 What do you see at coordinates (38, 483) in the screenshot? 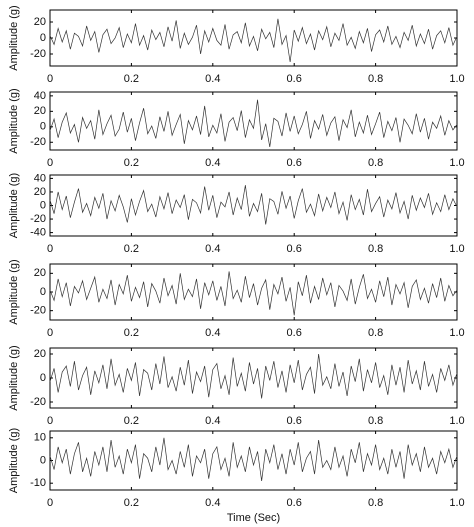
I see `y-tick-label: -10` at bounding box center [38, 483].